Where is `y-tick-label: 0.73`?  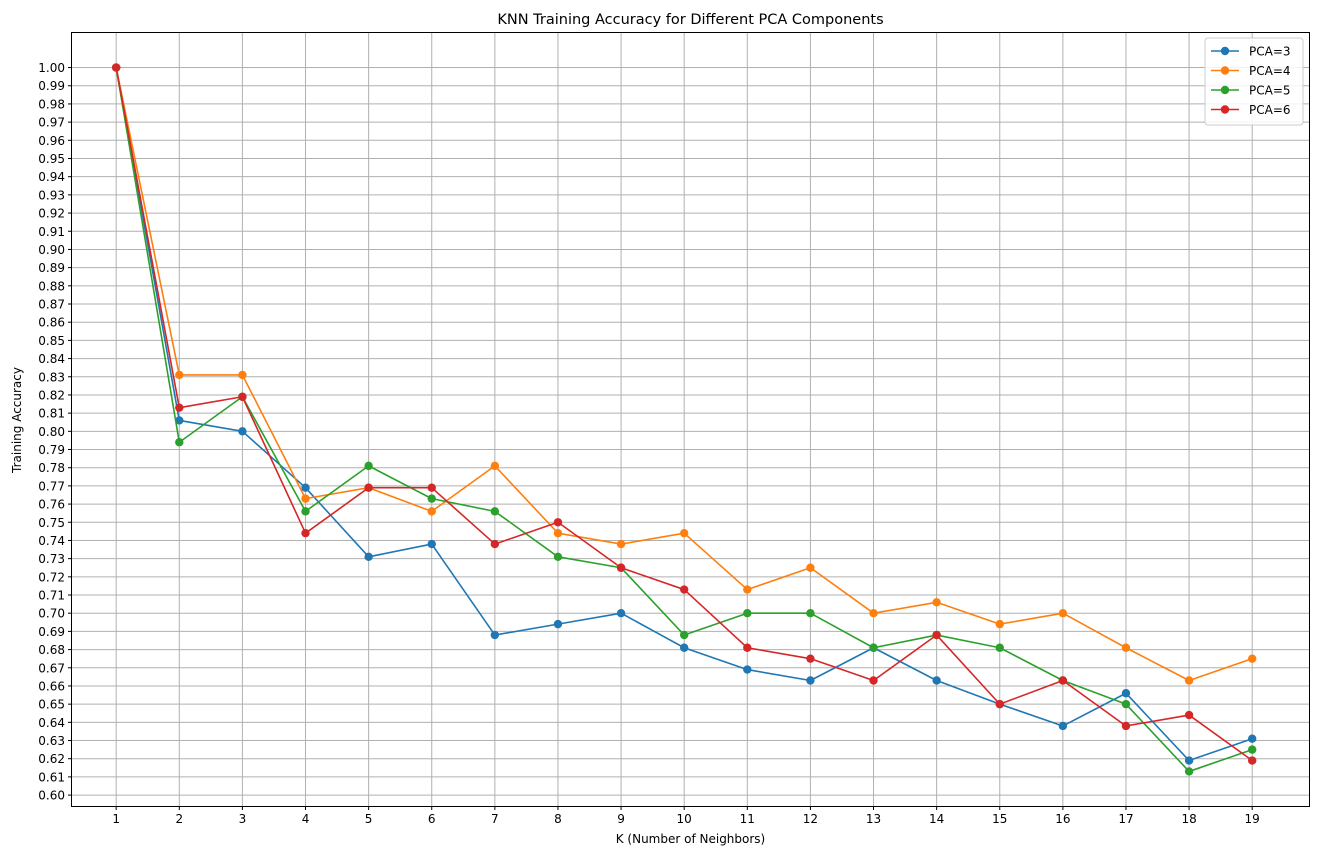 y-tick-label: 0.73 is located at coordinates (51, 559).